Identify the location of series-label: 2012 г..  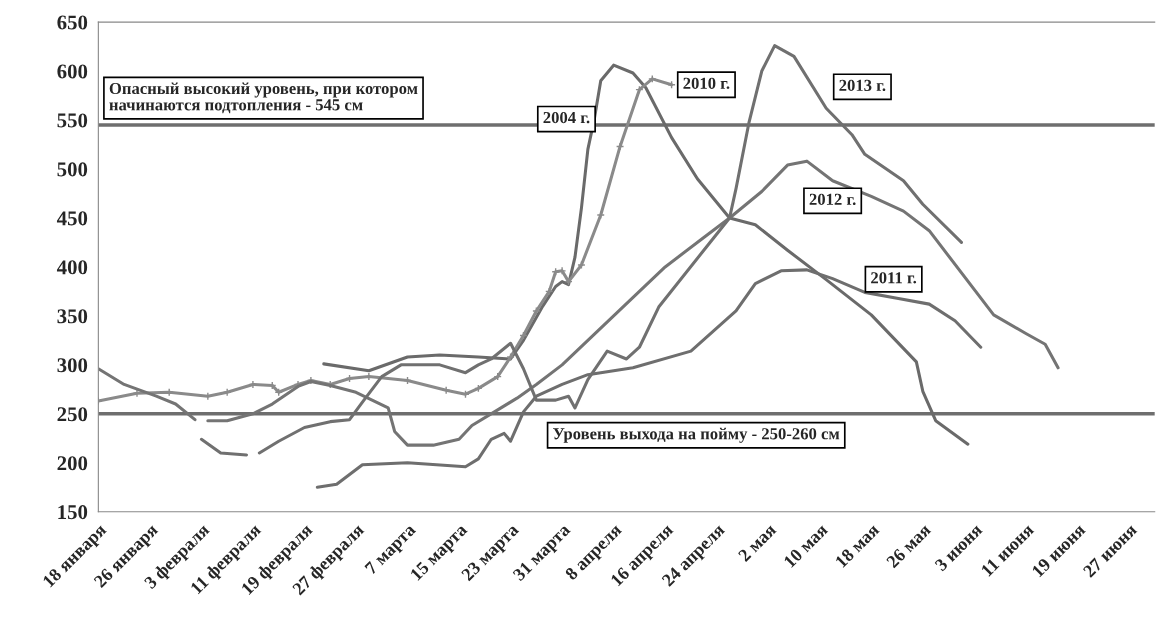
(832, 199).